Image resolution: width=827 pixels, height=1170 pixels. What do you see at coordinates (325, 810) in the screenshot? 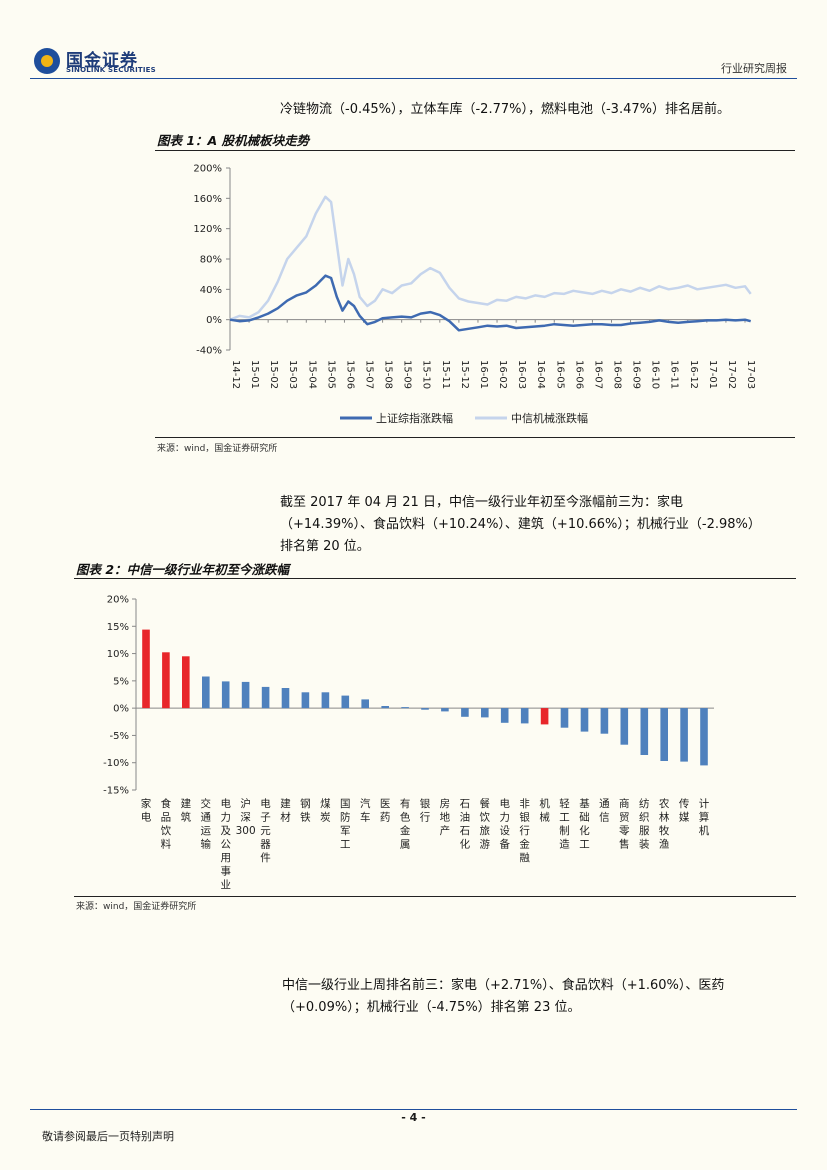
I see `chart2-category-label: 煤炭` at bounding box center [325, 810].